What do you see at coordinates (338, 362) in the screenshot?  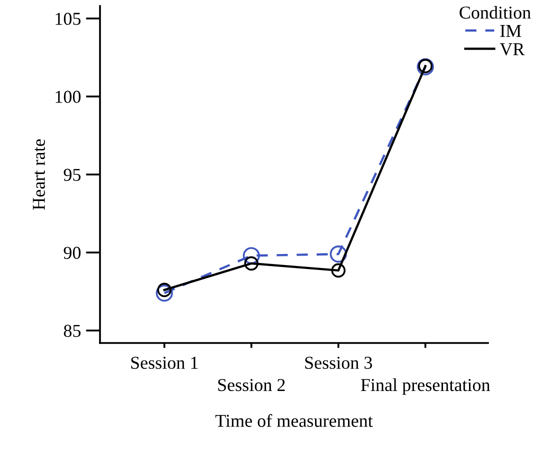 I see `x-tick-label: Session 3` at bounding box center [338, 362].